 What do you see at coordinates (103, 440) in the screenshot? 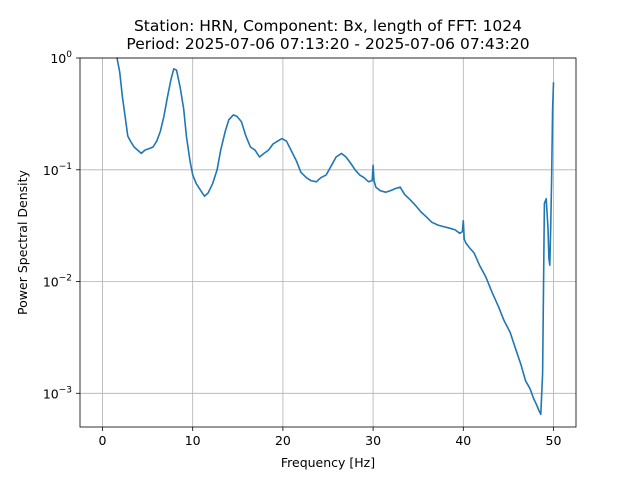
I see `x-tick-label: 0` at bounding box center [103, 440].